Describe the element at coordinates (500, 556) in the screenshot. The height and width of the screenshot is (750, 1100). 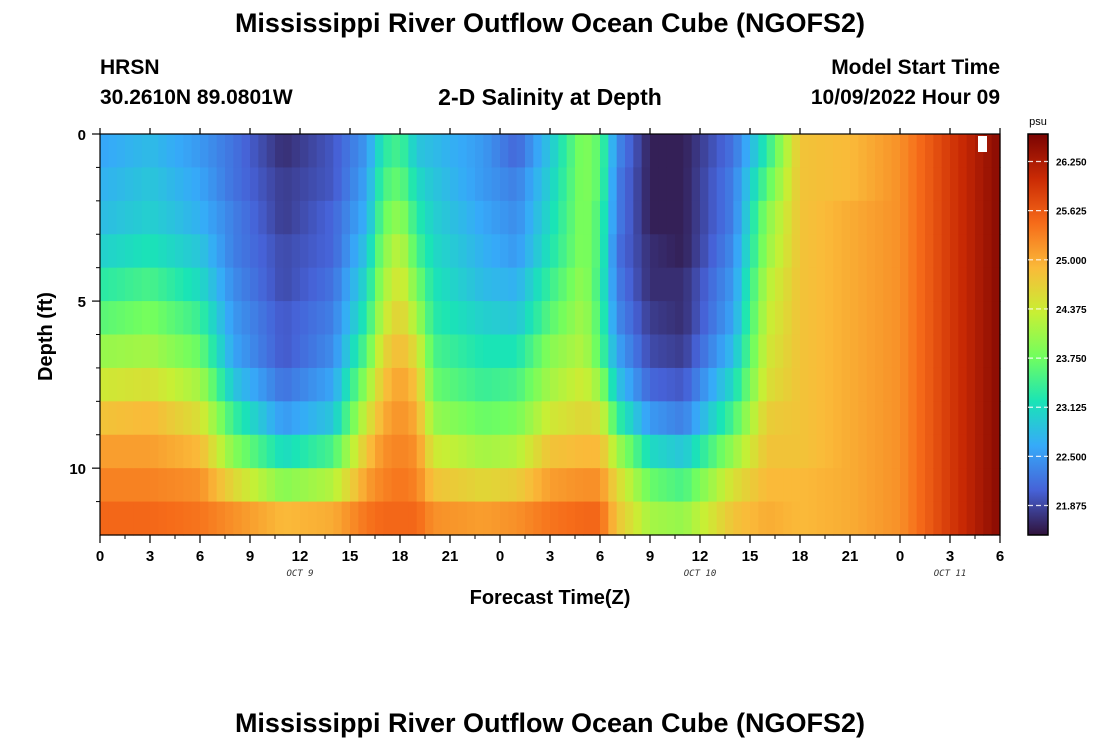
I see `x-tick-label: 0` at that location.